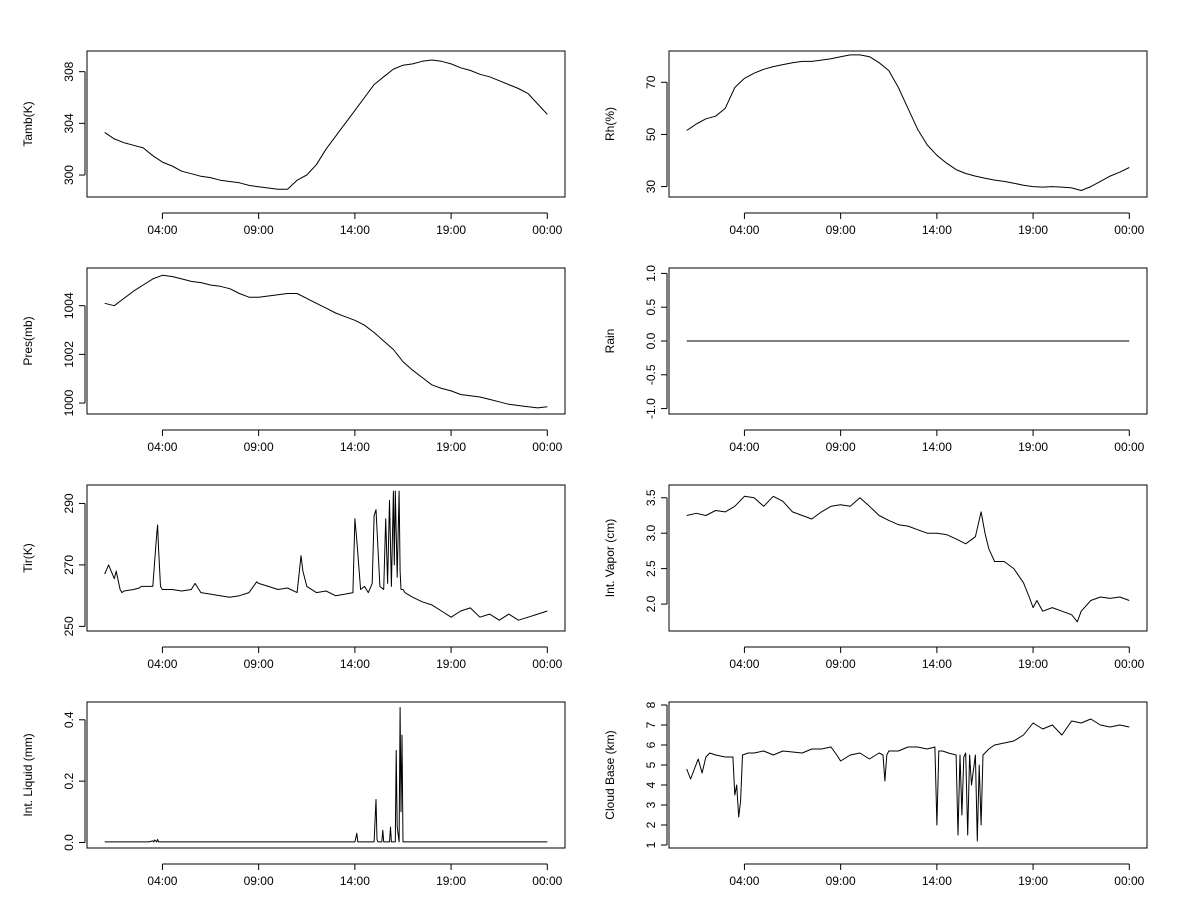 The width and height of the screenshot is (1200, 900). Describe the element at coordinates (28, 558) in the screenshot. I see `y-axis-title: Tir(K)` at that location.